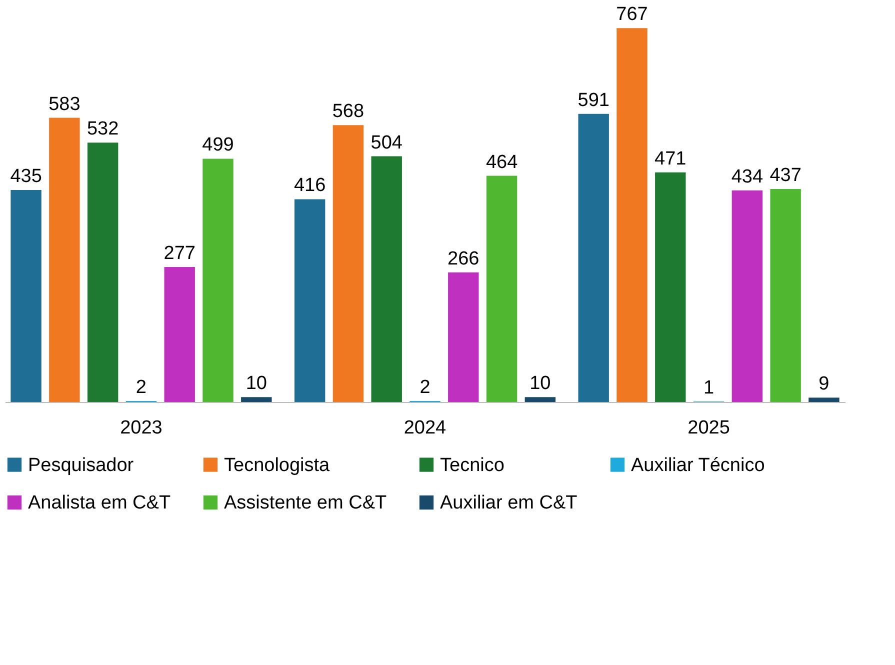  What do you see at coordinates (305, 503) in the screenshot?
I see `legend-label: Assistente em C&T` at bounding box center [305, 503].